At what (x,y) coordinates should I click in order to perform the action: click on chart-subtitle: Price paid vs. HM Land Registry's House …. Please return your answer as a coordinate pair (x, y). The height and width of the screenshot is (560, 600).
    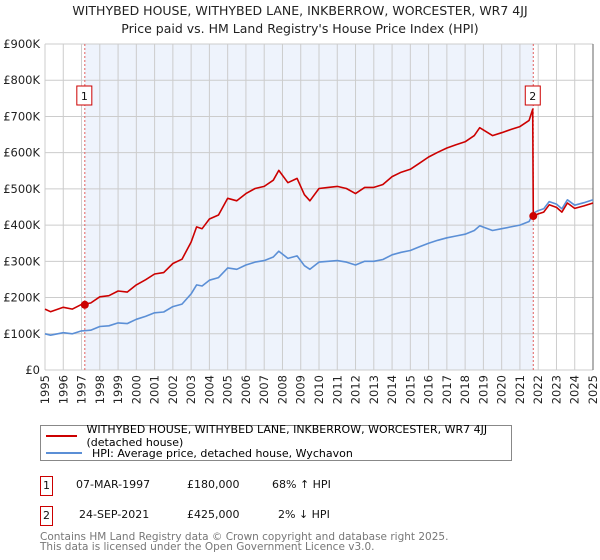
    Looking at the image, I should click on (300, 28).